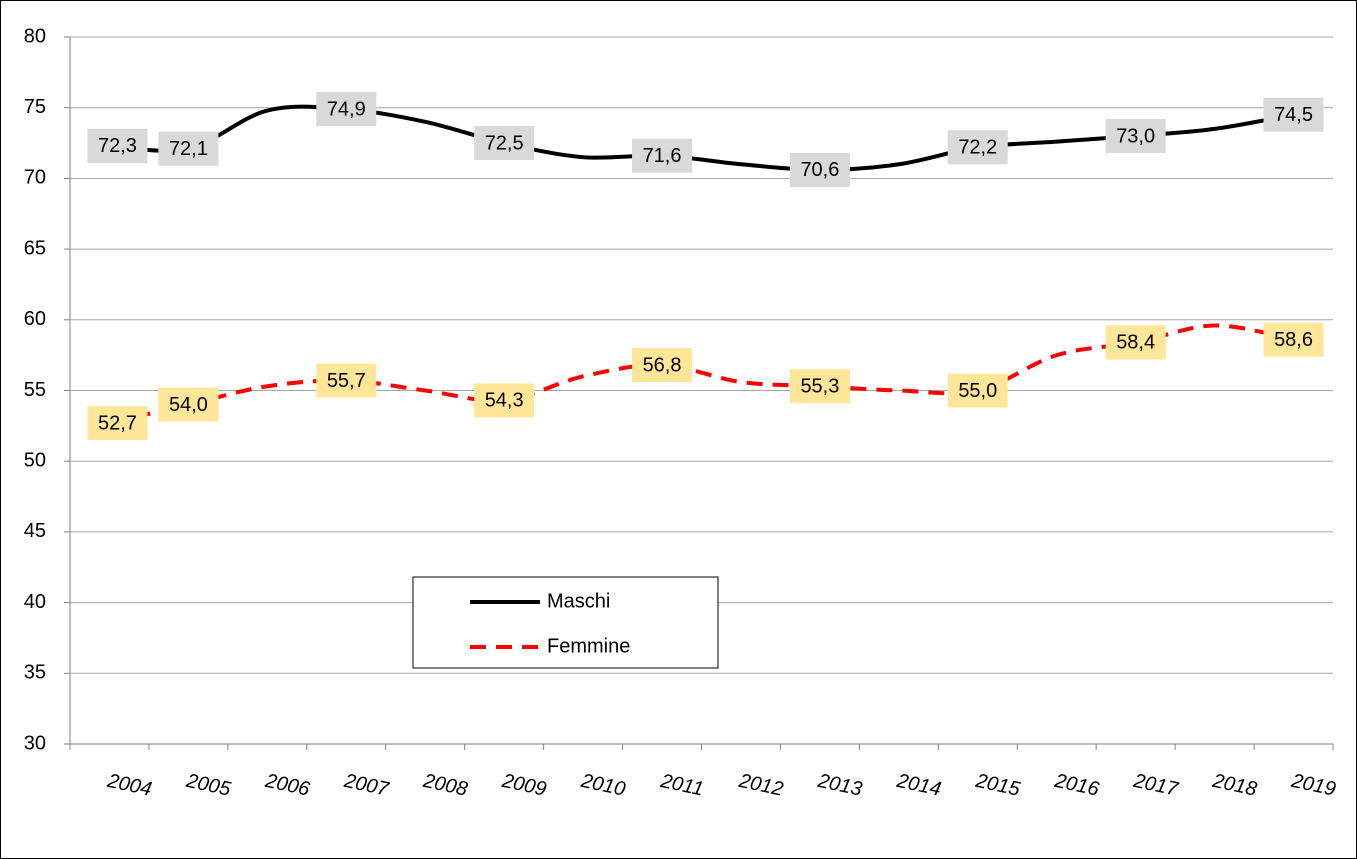 This screenshot has height=859, width=1357. What do you see at coordinates (35, 178) in the screenshot?
I see `y-tick-label: 70` at bounding box center [35, 178].